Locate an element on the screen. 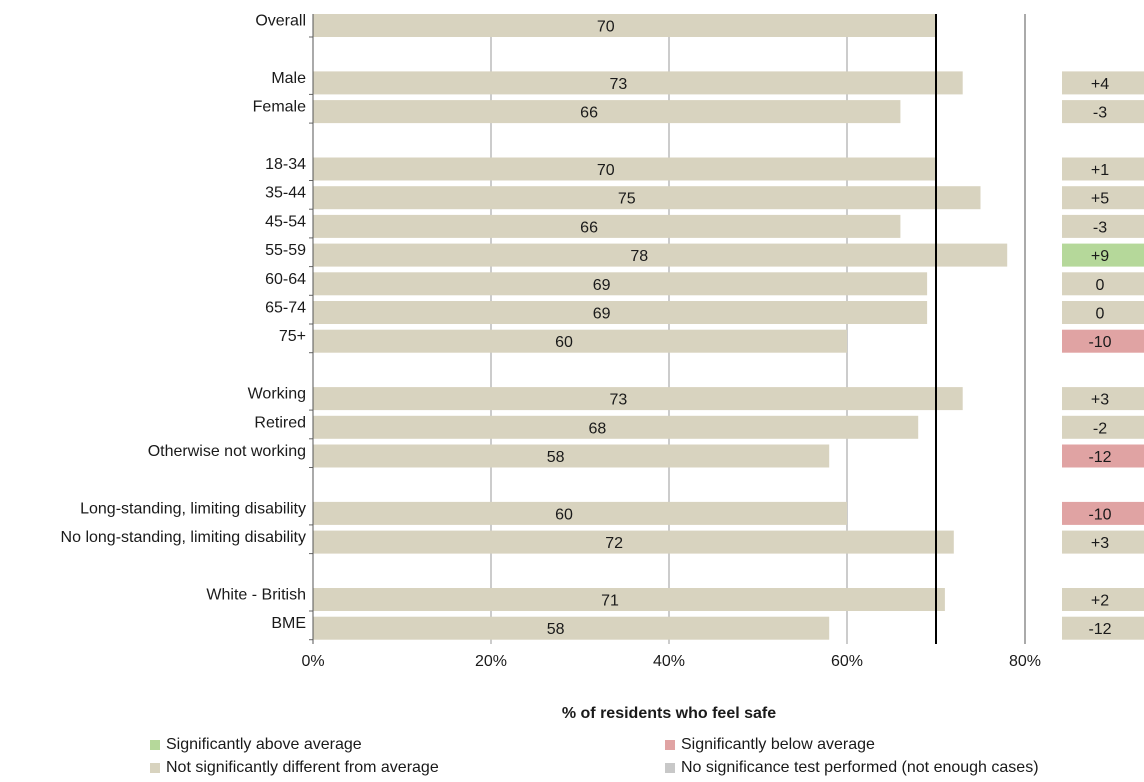 The height and width of the screenshot is (782, 1144). category-label: Otherwise not working is located at coordinates (227, 451).